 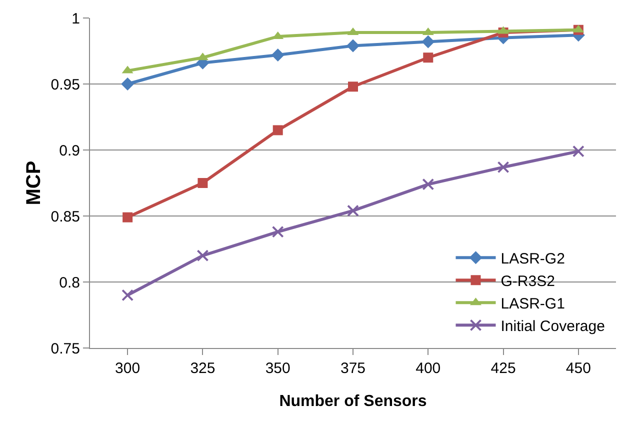 I want to click on legend-label: LASR-G1, so click(x=532, y=304).